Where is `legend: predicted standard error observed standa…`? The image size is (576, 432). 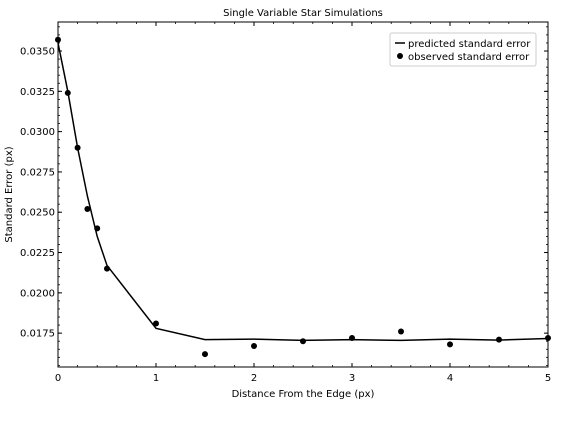
legend: predicted standard error observed standa… is located at coordinates (463, 49).